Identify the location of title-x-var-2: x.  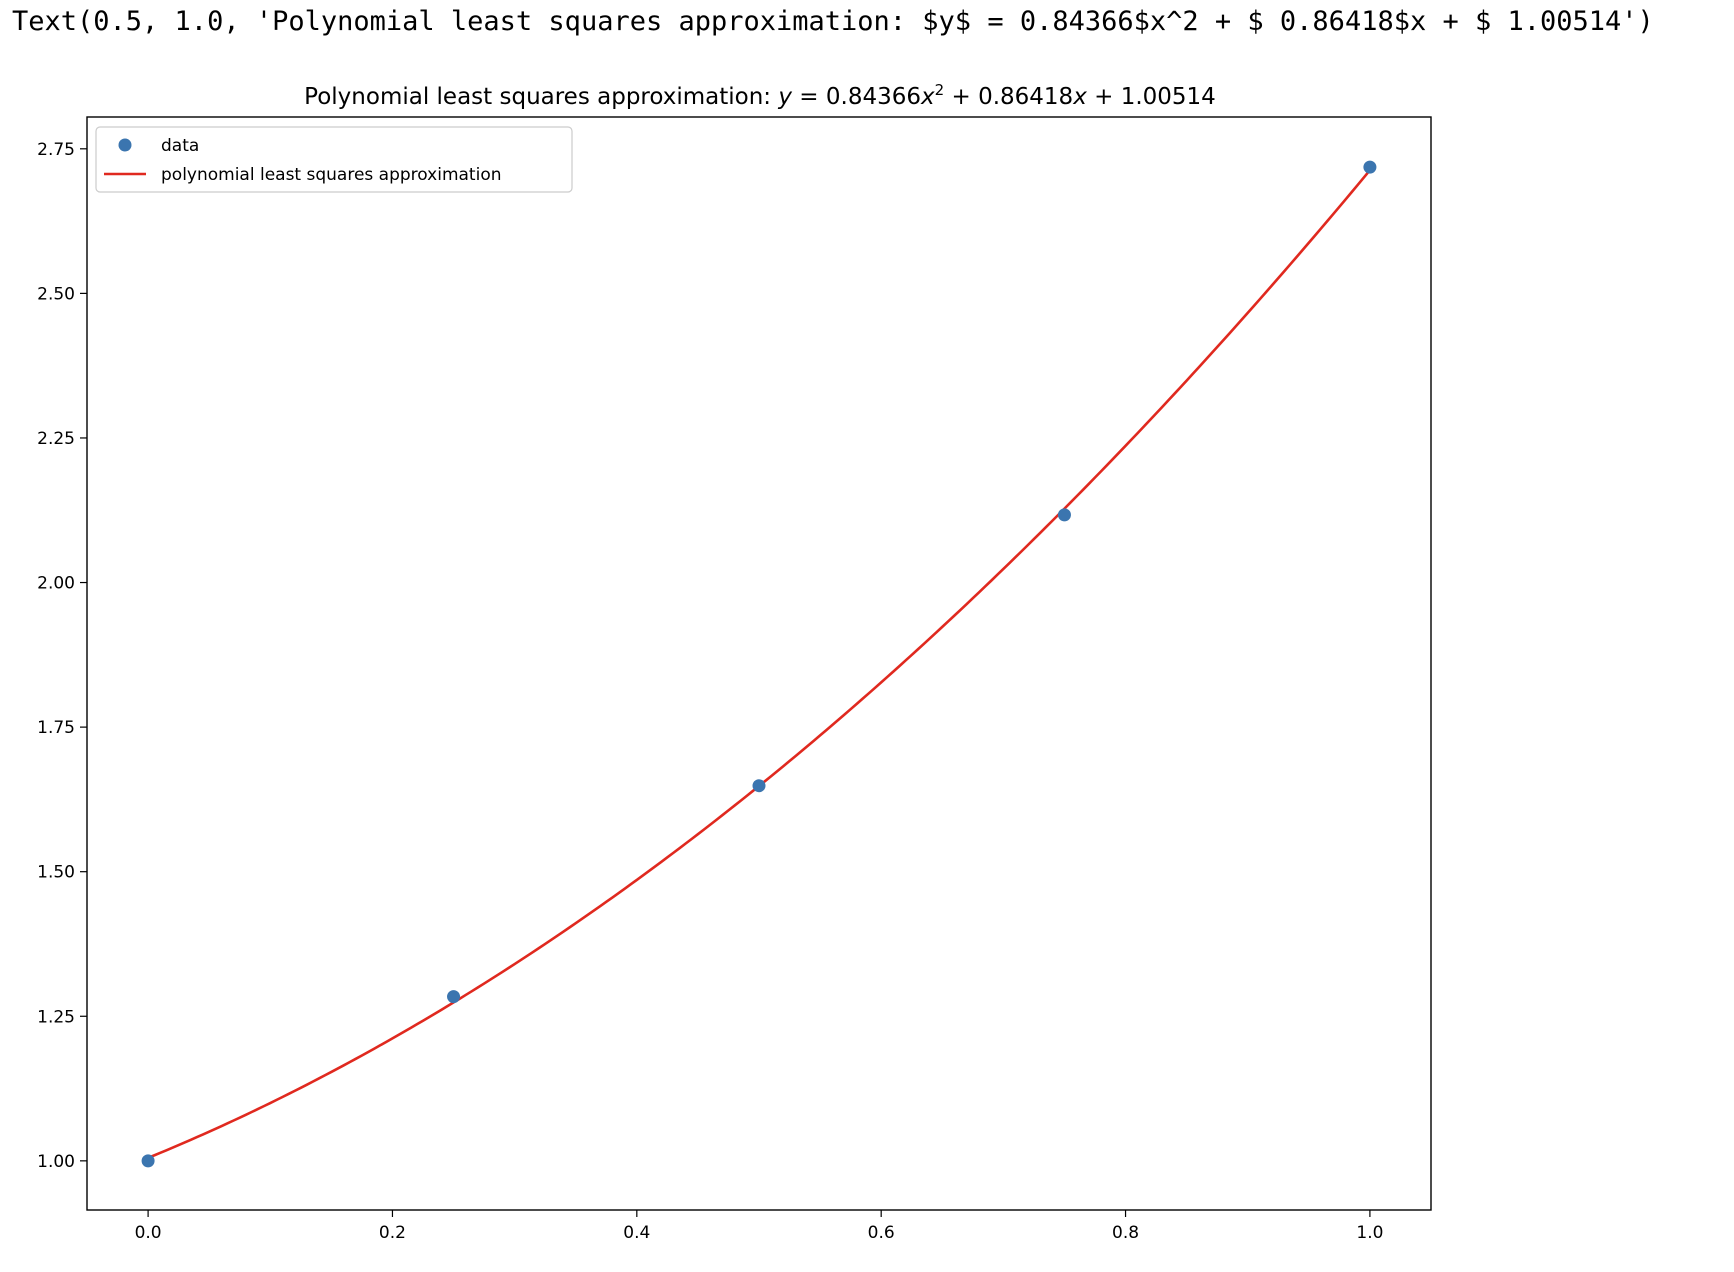
(1079, 97).